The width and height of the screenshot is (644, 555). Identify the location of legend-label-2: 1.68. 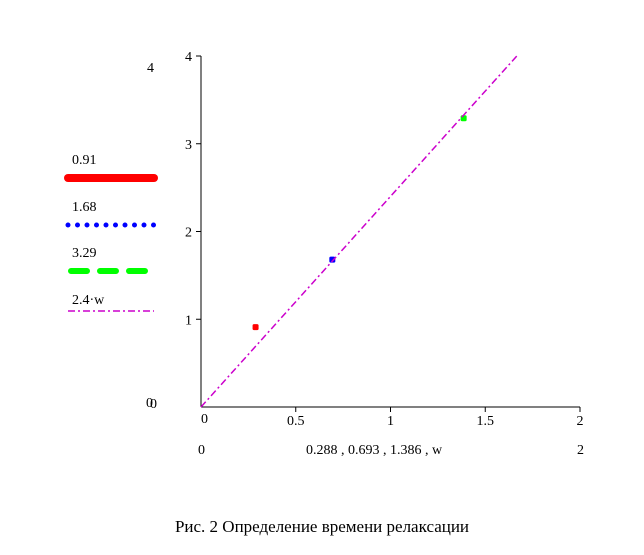
(84, 207).